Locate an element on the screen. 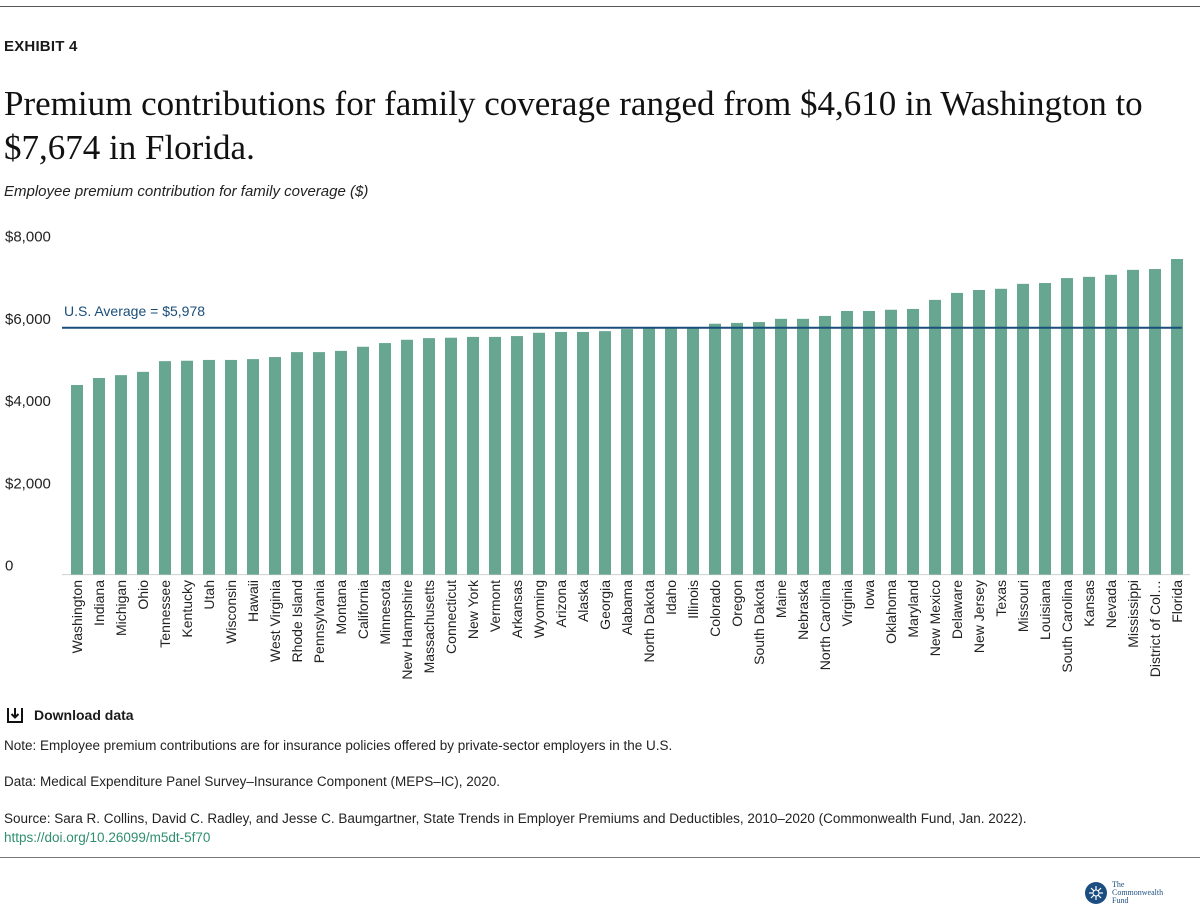  y-tick-label: 0 is located at coordinates (9, 566).